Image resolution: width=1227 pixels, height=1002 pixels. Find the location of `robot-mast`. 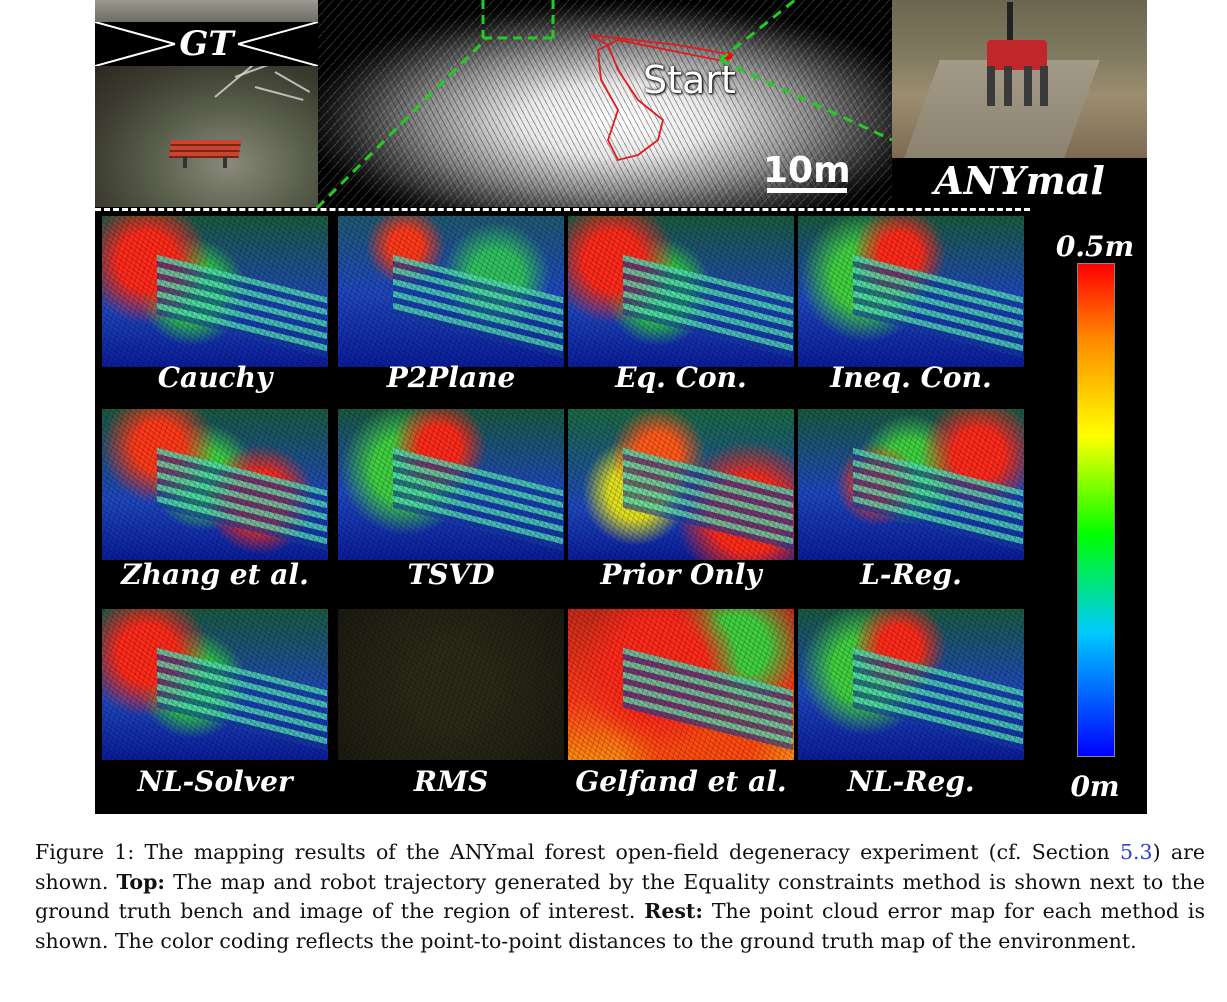

robot-mast is located at coordinates (1010, 22).